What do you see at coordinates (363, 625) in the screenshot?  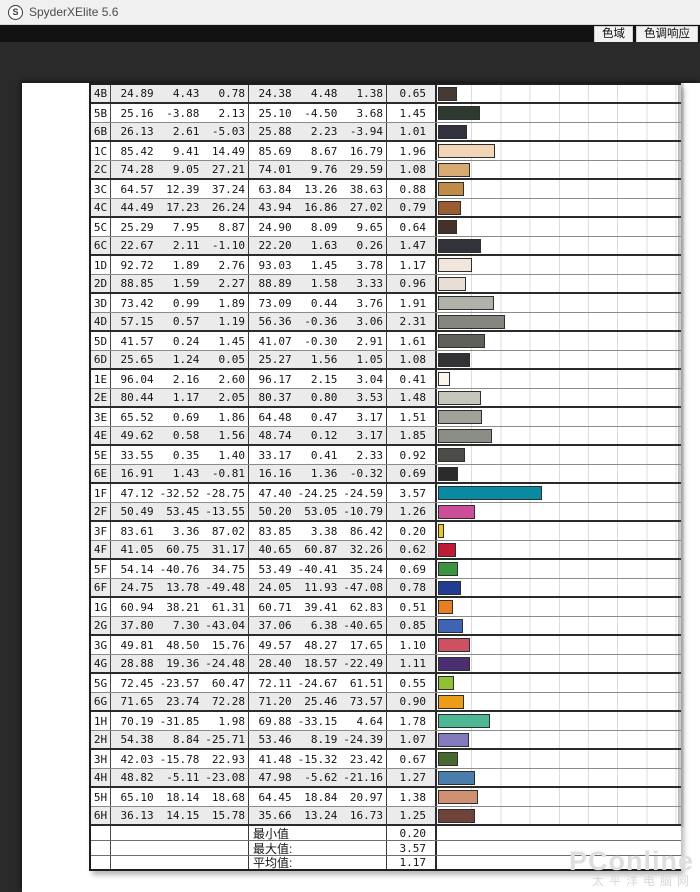 I see `lab-value: -40.65` at bounding box center [363, 625].